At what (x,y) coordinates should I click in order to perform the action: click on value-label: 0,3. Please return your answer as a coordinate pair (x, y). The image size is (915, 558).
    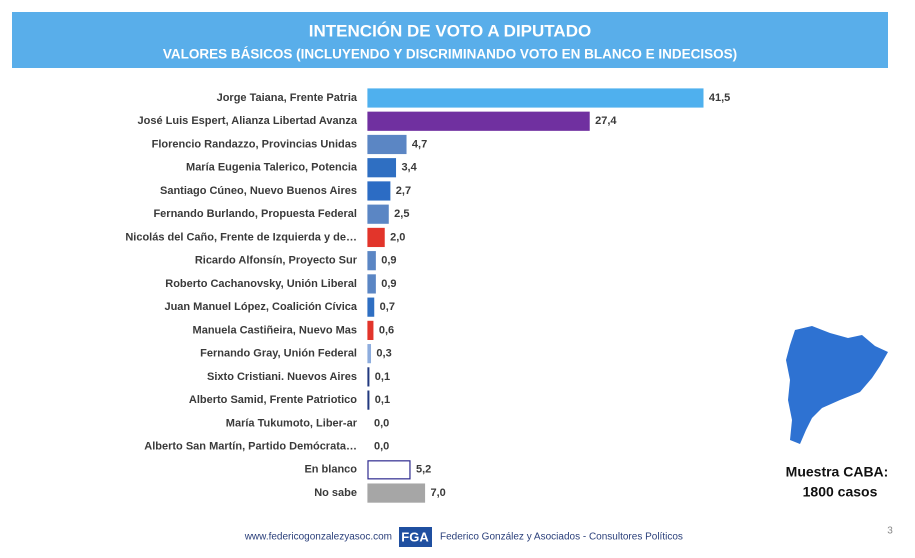
    Looking at the image, I should click on (383, 354).